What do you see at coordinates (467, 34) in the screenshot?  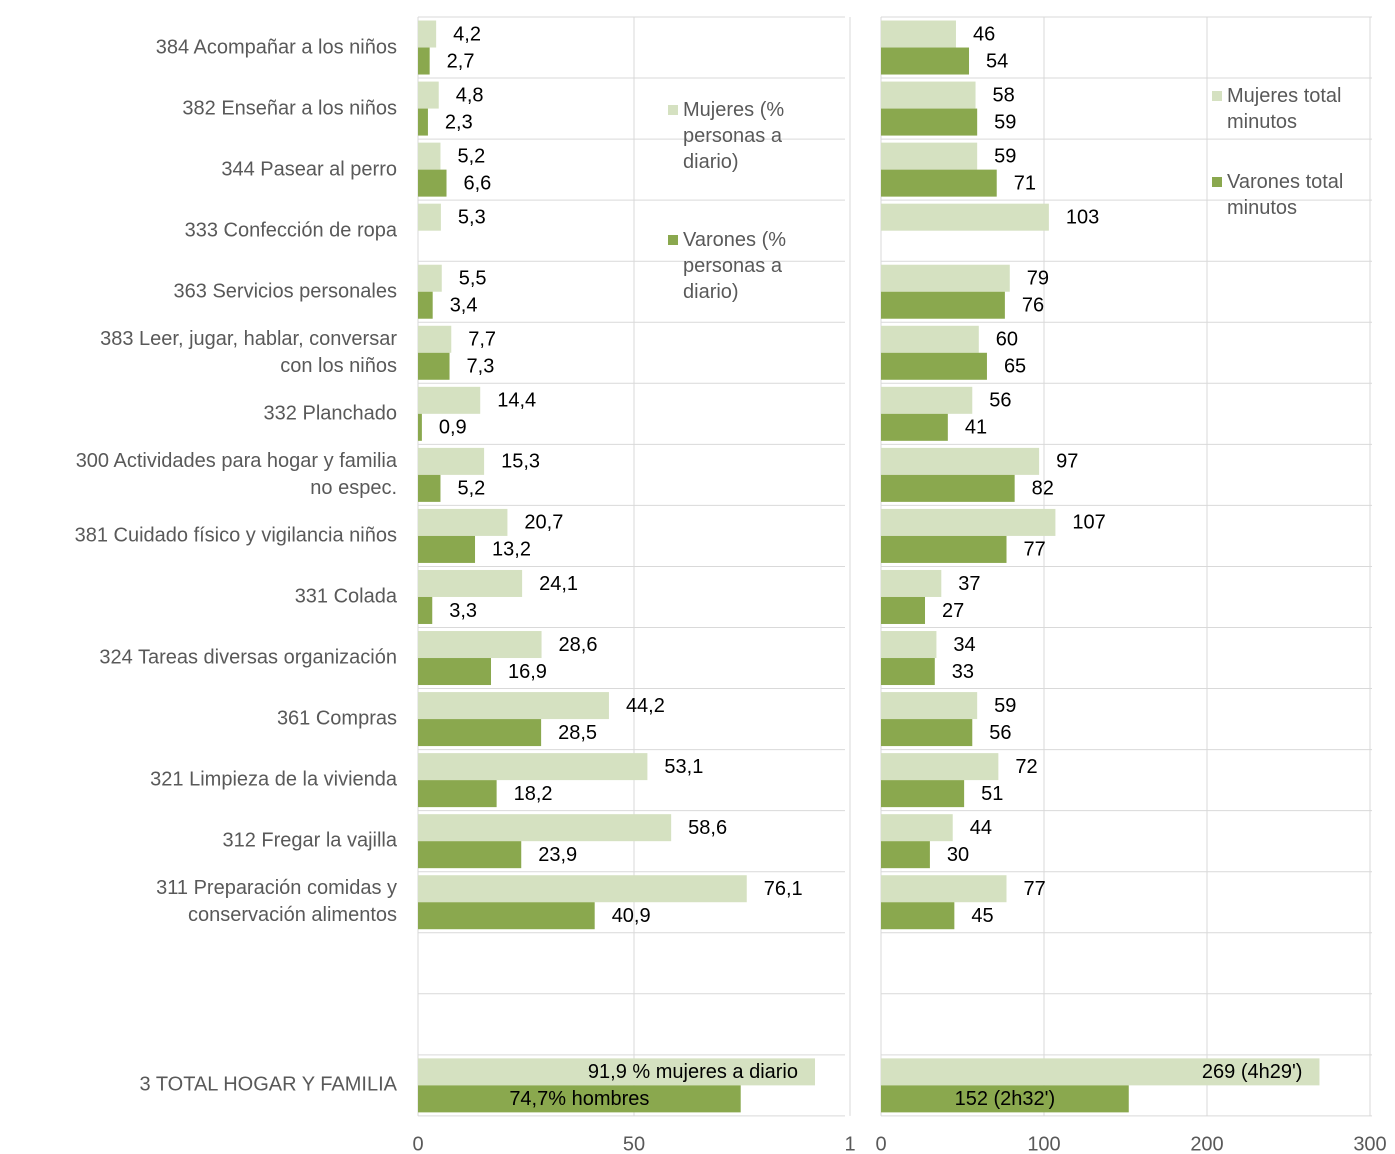 I see `data-label: 4,2` at bounding box center [467, 34].